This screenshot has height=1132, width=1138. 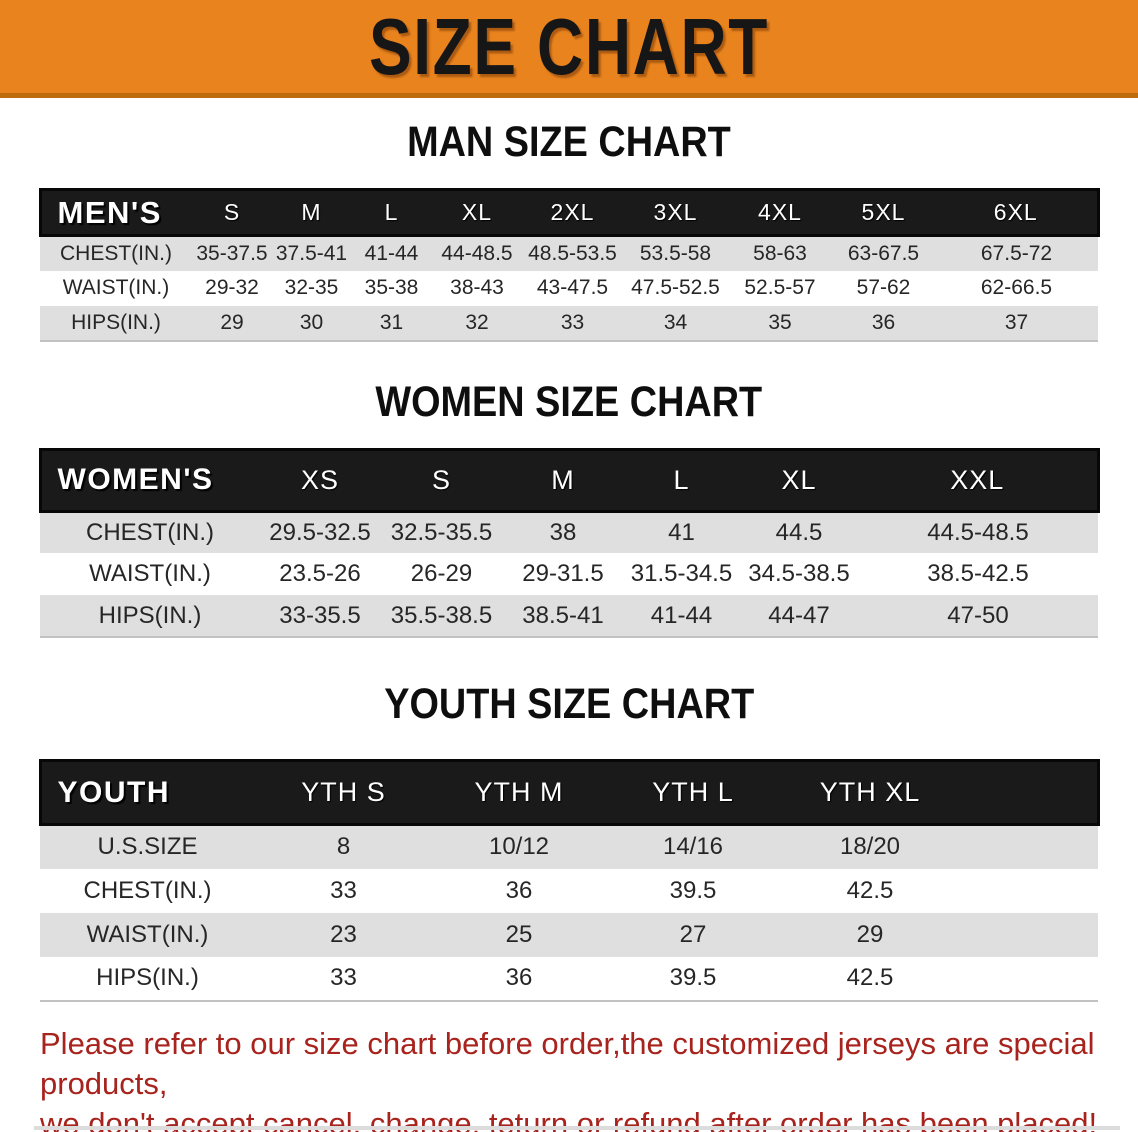 What do you see at coordinates (569, 142) in the screenshot?
I see `mens-heading-text: MAN SIZE CHART` at bounding box center [569, 142].